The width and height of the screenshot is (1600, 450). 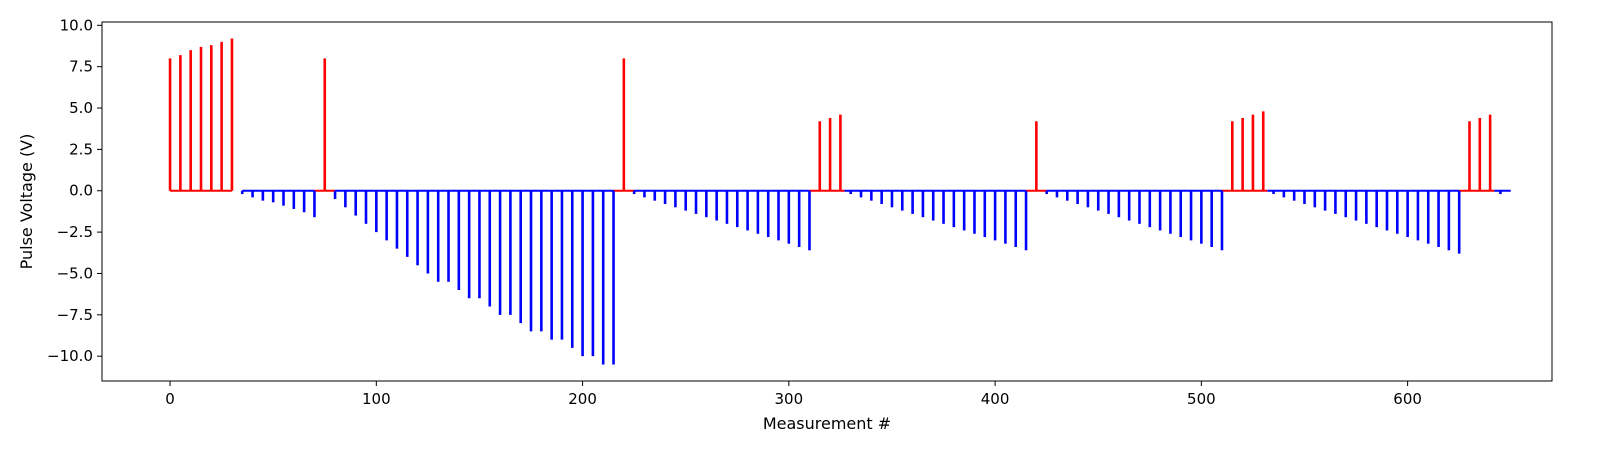 I want to click on x-tick-label: 500, so click(x=1201, y=399).